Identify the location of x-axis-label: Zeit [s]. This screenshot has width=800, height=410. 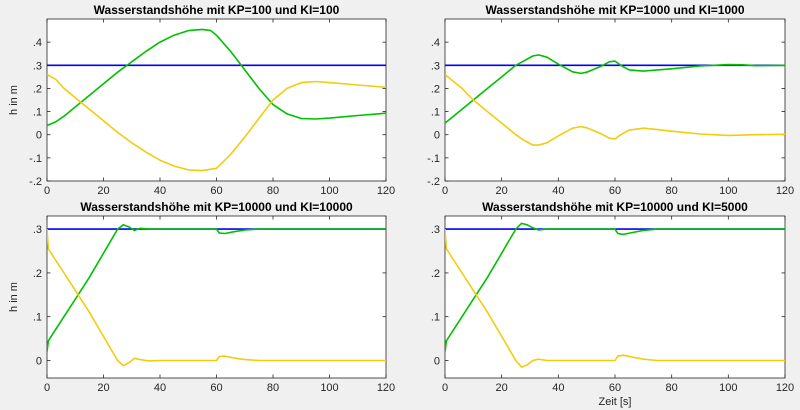
(614, 402).